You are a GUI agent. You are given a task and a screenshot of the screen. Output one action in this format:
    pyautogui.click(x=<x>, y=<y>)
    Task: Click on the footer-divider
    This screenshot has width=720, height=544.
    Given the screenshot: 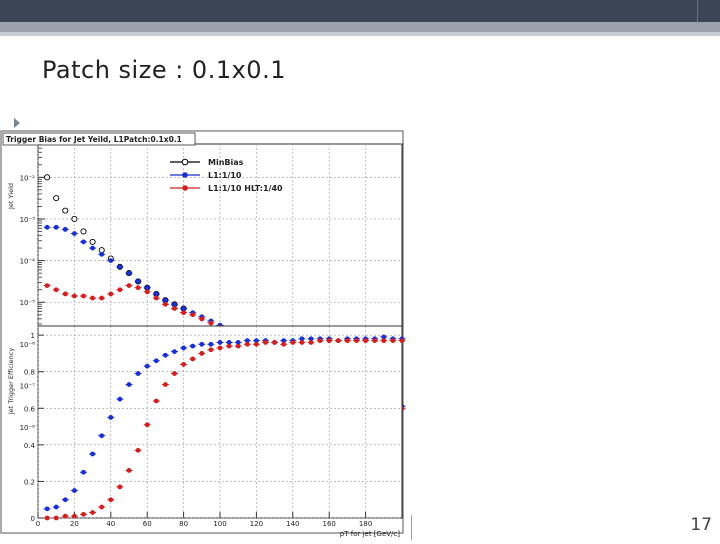 What is the action you would take?
    pyautogui.click(x=411, y=527)
    